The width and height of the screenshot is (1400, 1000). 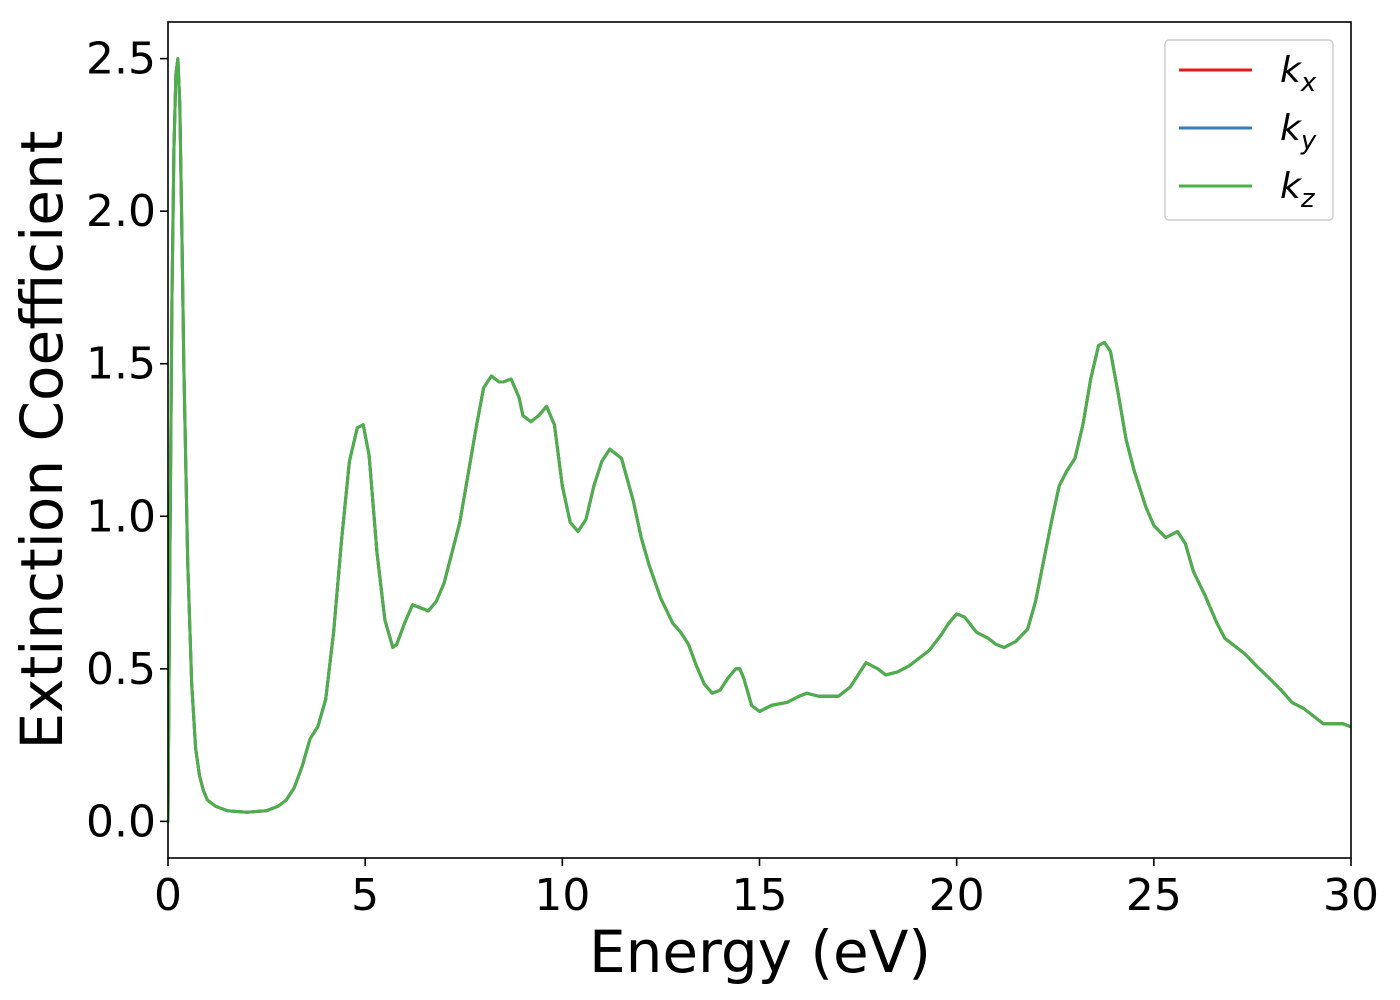 I want to click on x-tick-label: 20, so click(x=957, y=895).